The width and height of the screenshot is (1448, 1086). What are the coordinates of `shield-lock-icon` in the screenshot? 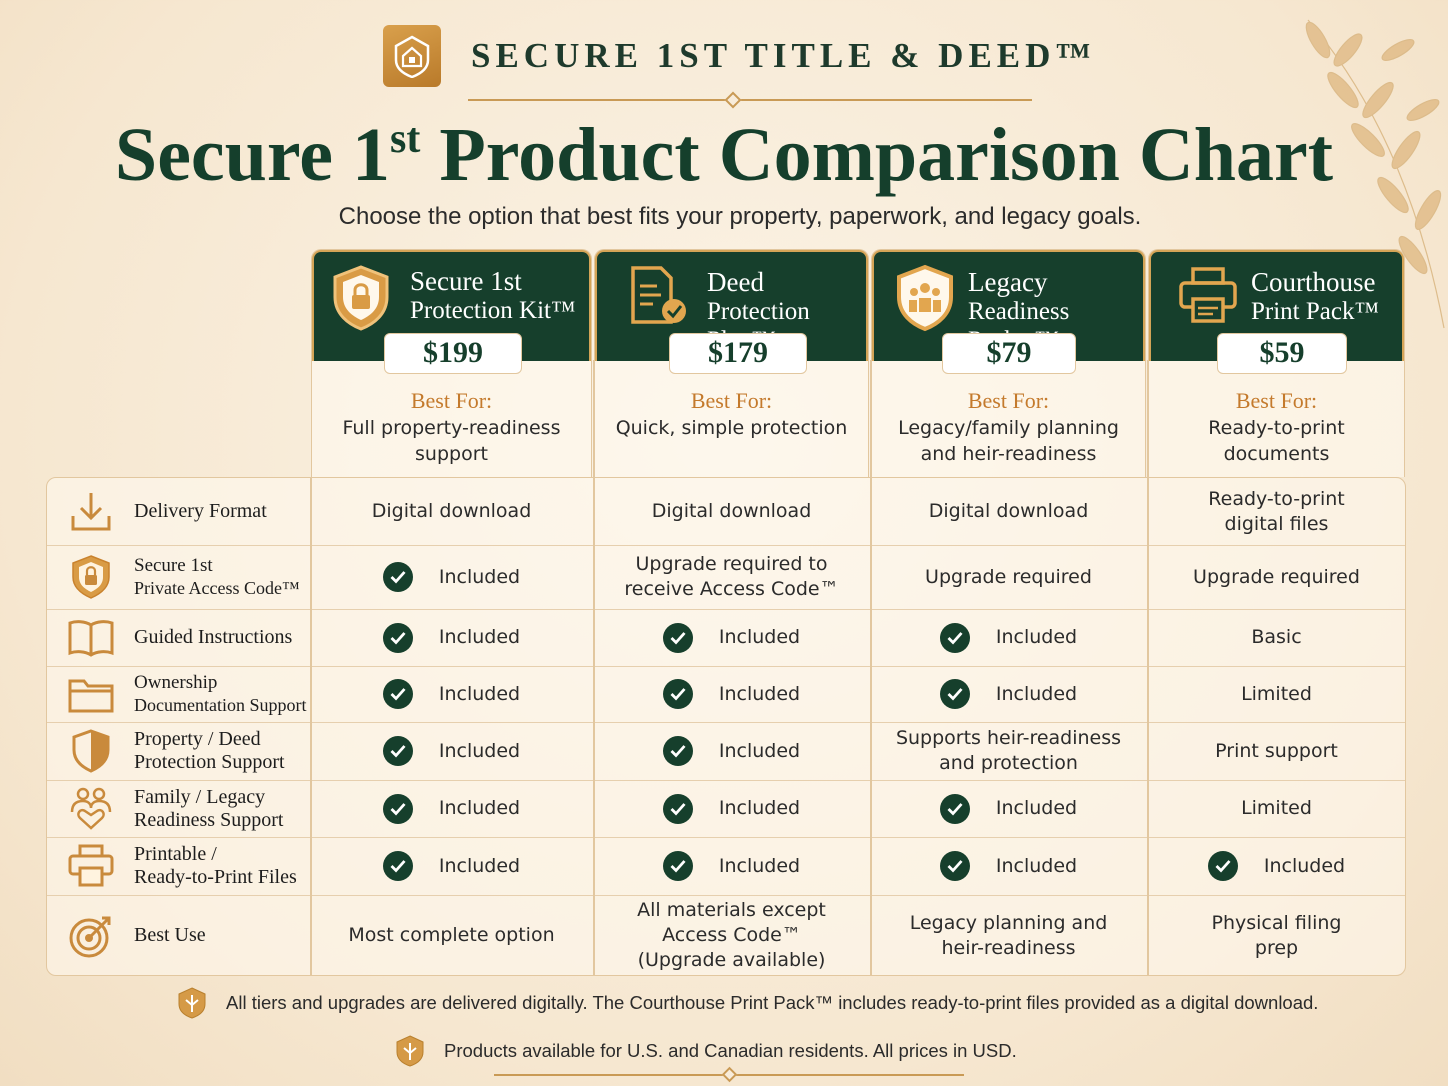 It's located at (361, 300).